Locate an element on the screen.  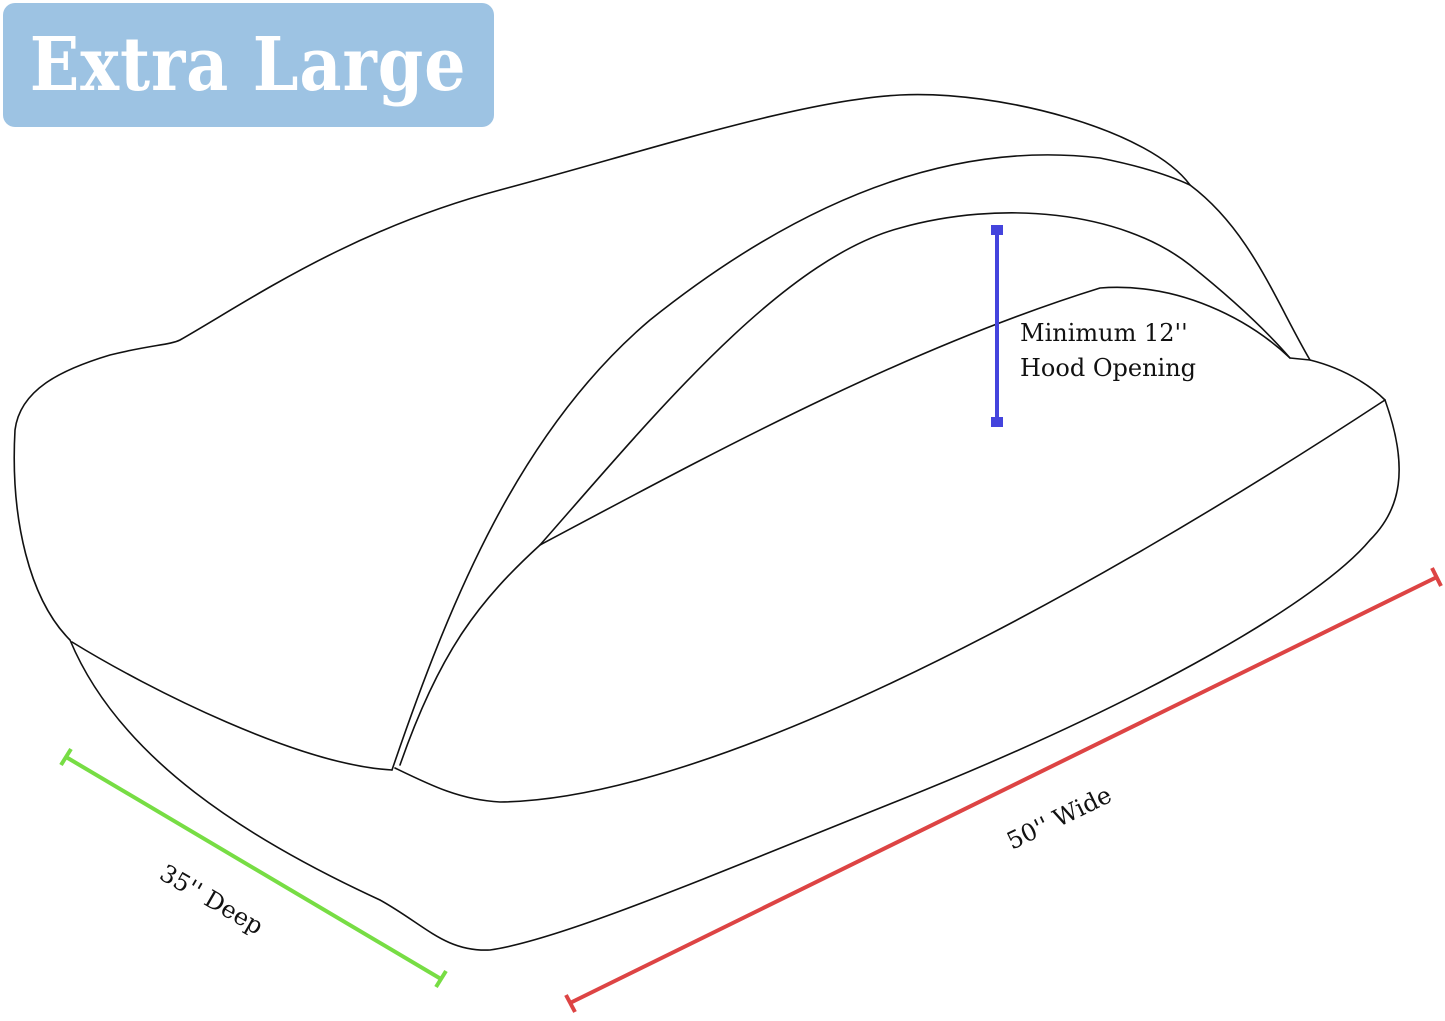
width-label: 50'' Wide is located at coordinates (1059, 818).